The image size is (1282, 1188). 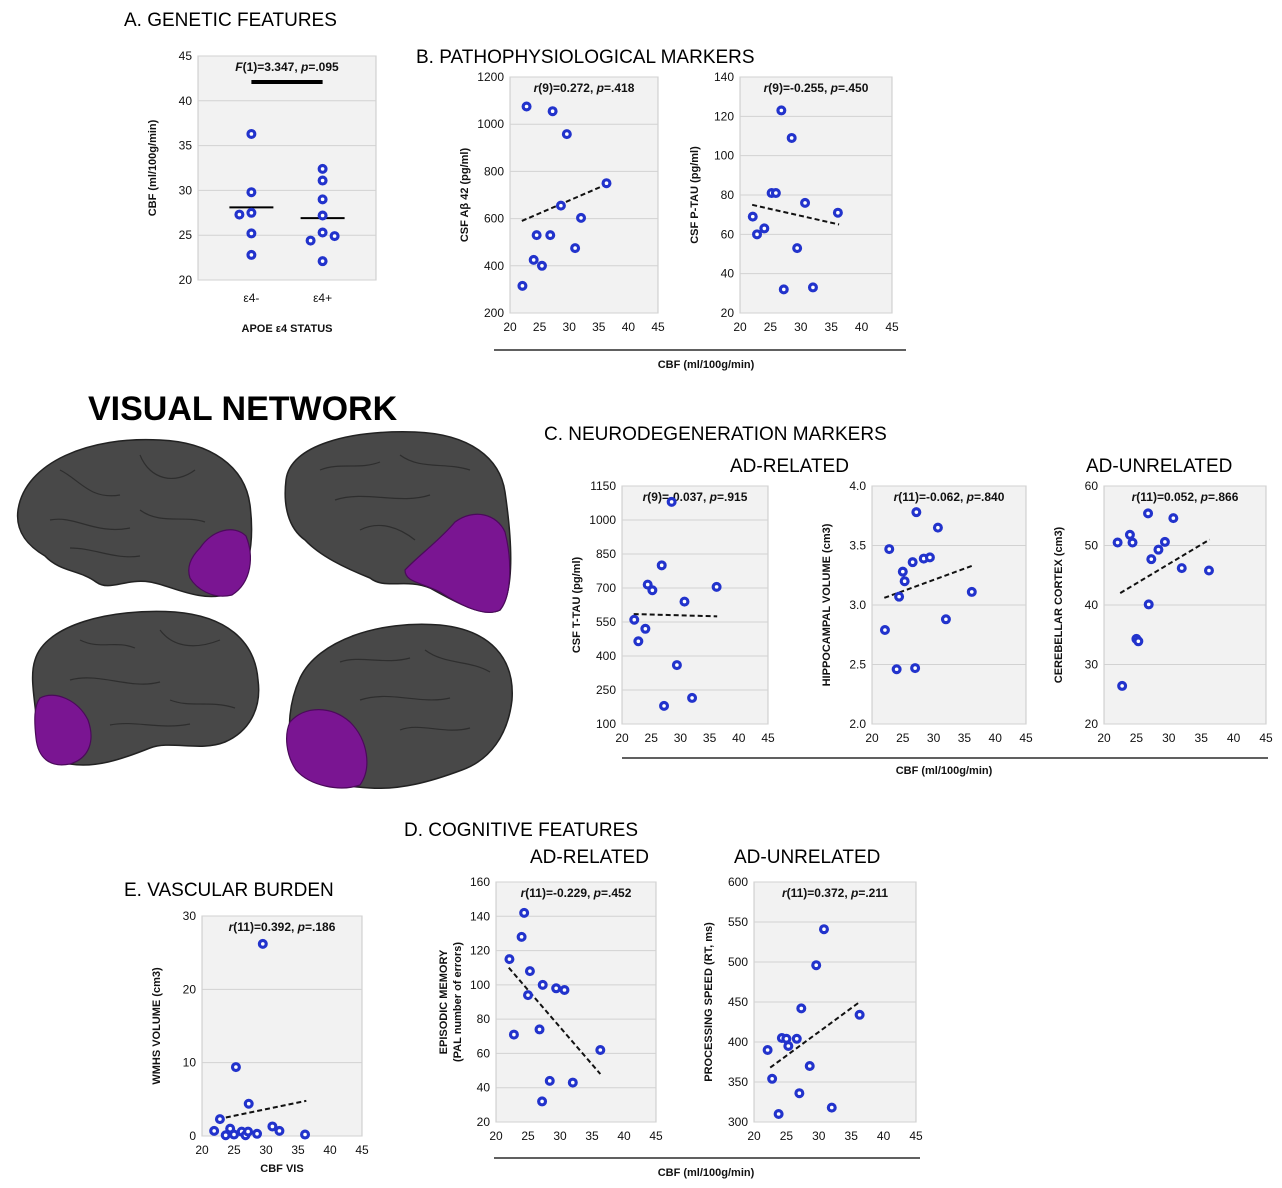 What do you see at coordinates (494, 171) in the screenshot?
I see `y-tick-label: 800` at bounding box center [494, 171].